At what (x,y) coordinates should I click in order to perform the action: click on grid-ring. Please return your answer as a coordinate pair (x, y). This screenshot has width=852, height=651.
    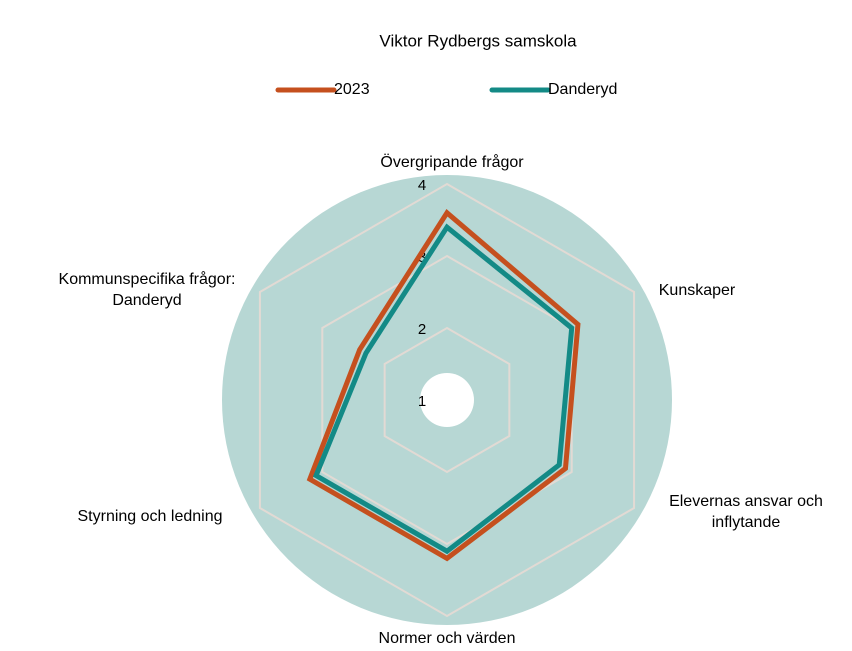
    Looking at the image, I should click on (447, 400).